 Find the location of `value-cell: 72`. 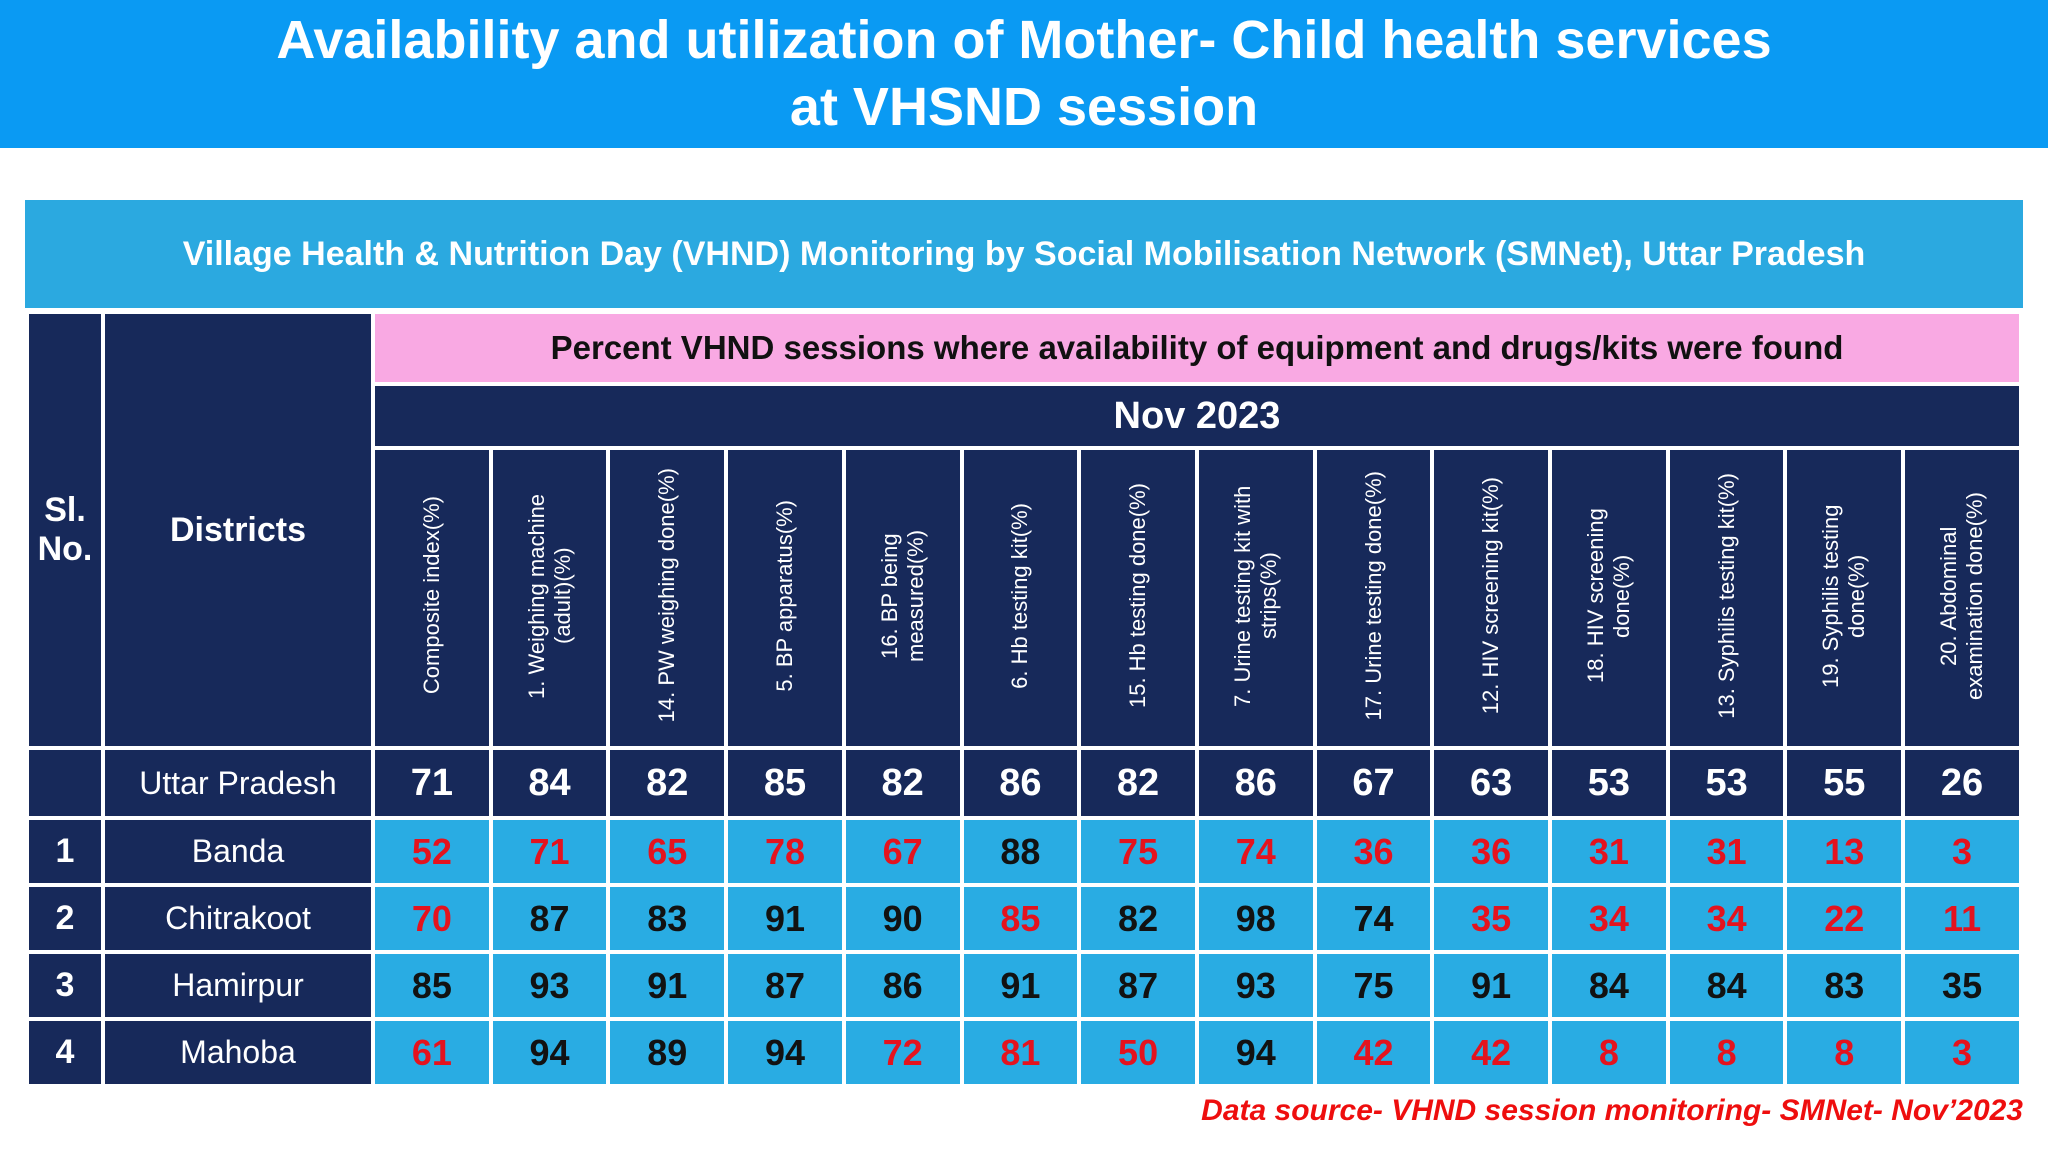

value-cell: 72 is located at coordinates (902, 1052).